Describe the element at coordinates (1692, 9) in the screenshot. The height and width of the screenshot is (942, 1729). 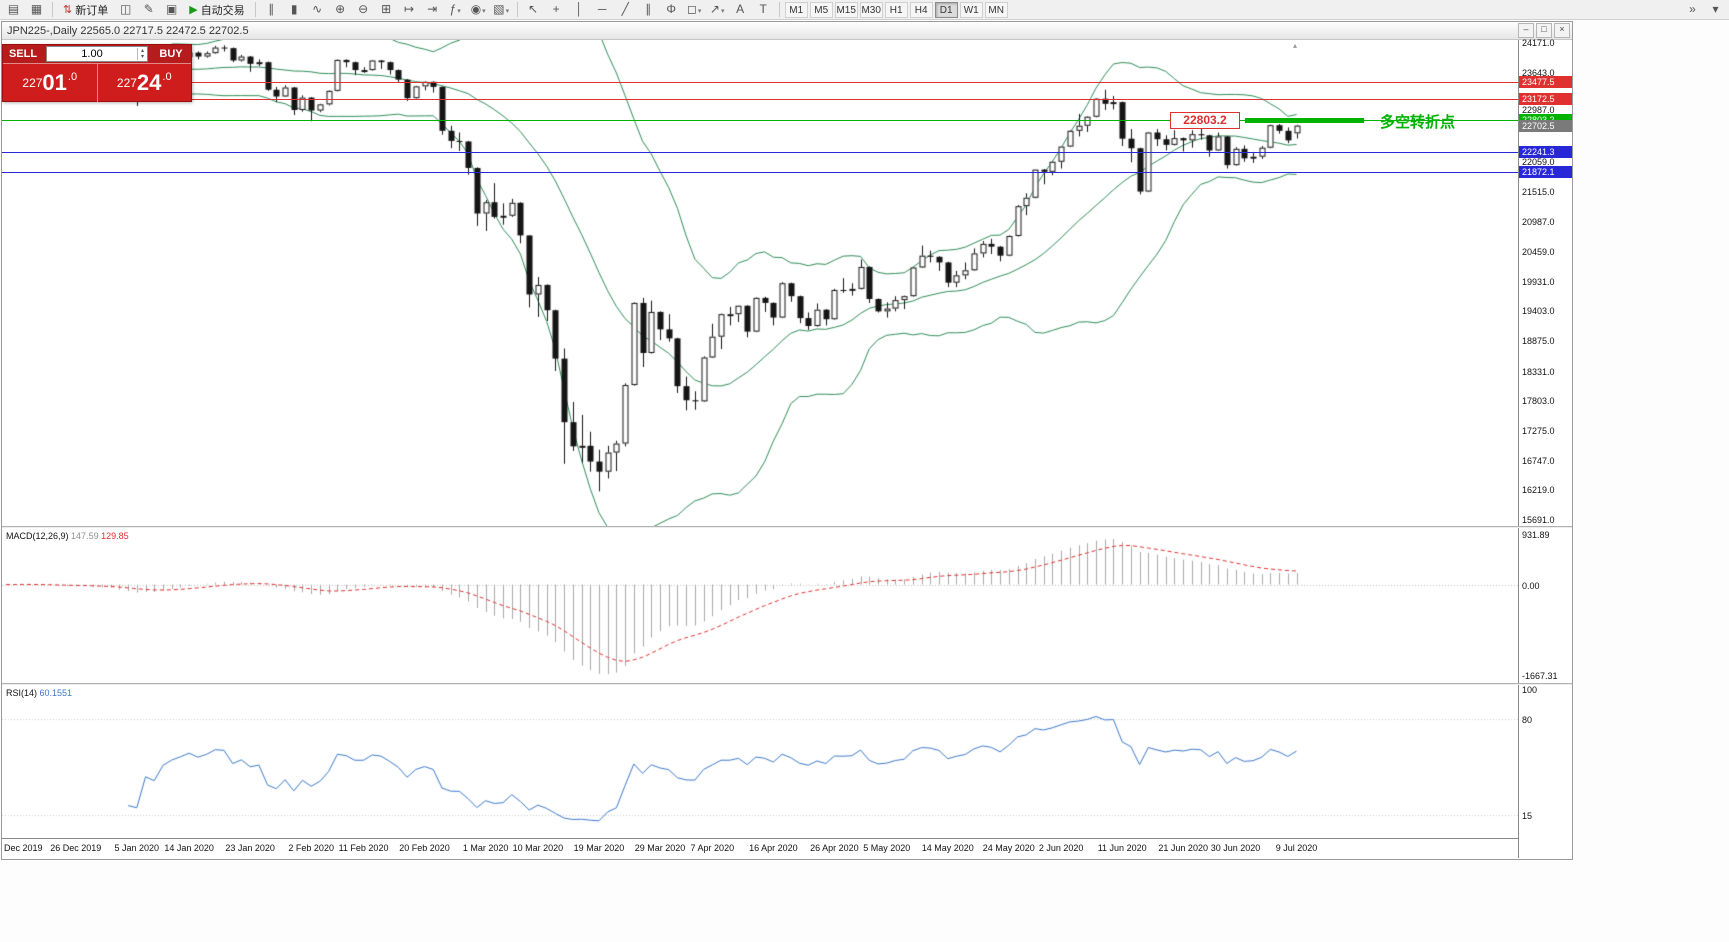
I see `toolbar-overflow-icon: »` at that location.